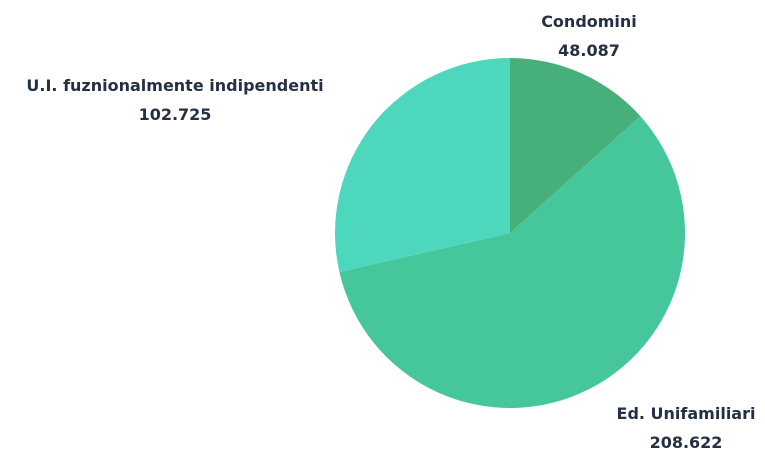 This screenshot has height=450, width=765. What do you see at coordinates (589, 21) in the screenshot?
I see `label-condomini-name: Condomini` at bounding box center [589, 21].